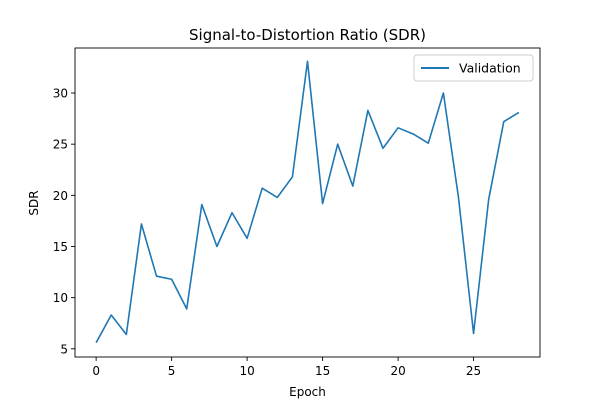 The width and height of the screenshot is (600, 400). Describe the element at coordinates (96, 371) in the screenshot. I see `x-tick-label: 0` at that location.